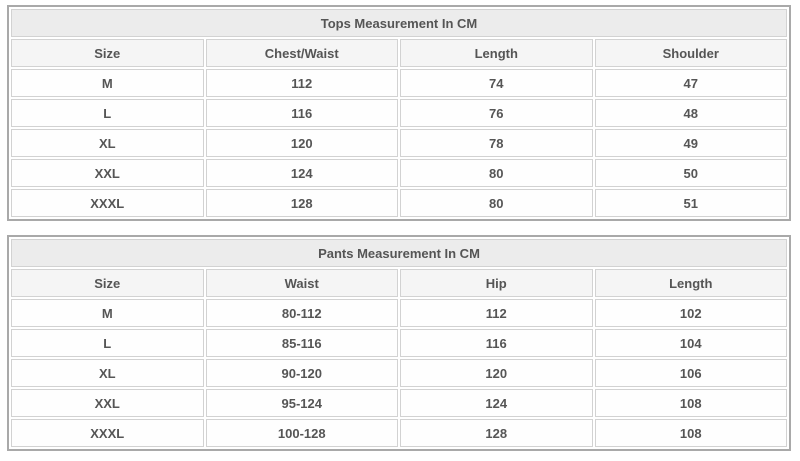  I want to click on table-title: Pants Measurement In CM, so click(399, 253).